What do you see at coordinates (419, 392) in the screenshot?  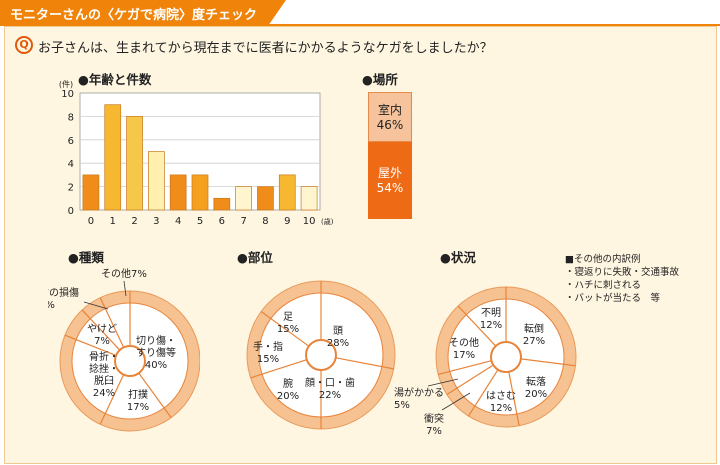 I see `slice-label: 湯がかかる` at bounding box center [419, 392].